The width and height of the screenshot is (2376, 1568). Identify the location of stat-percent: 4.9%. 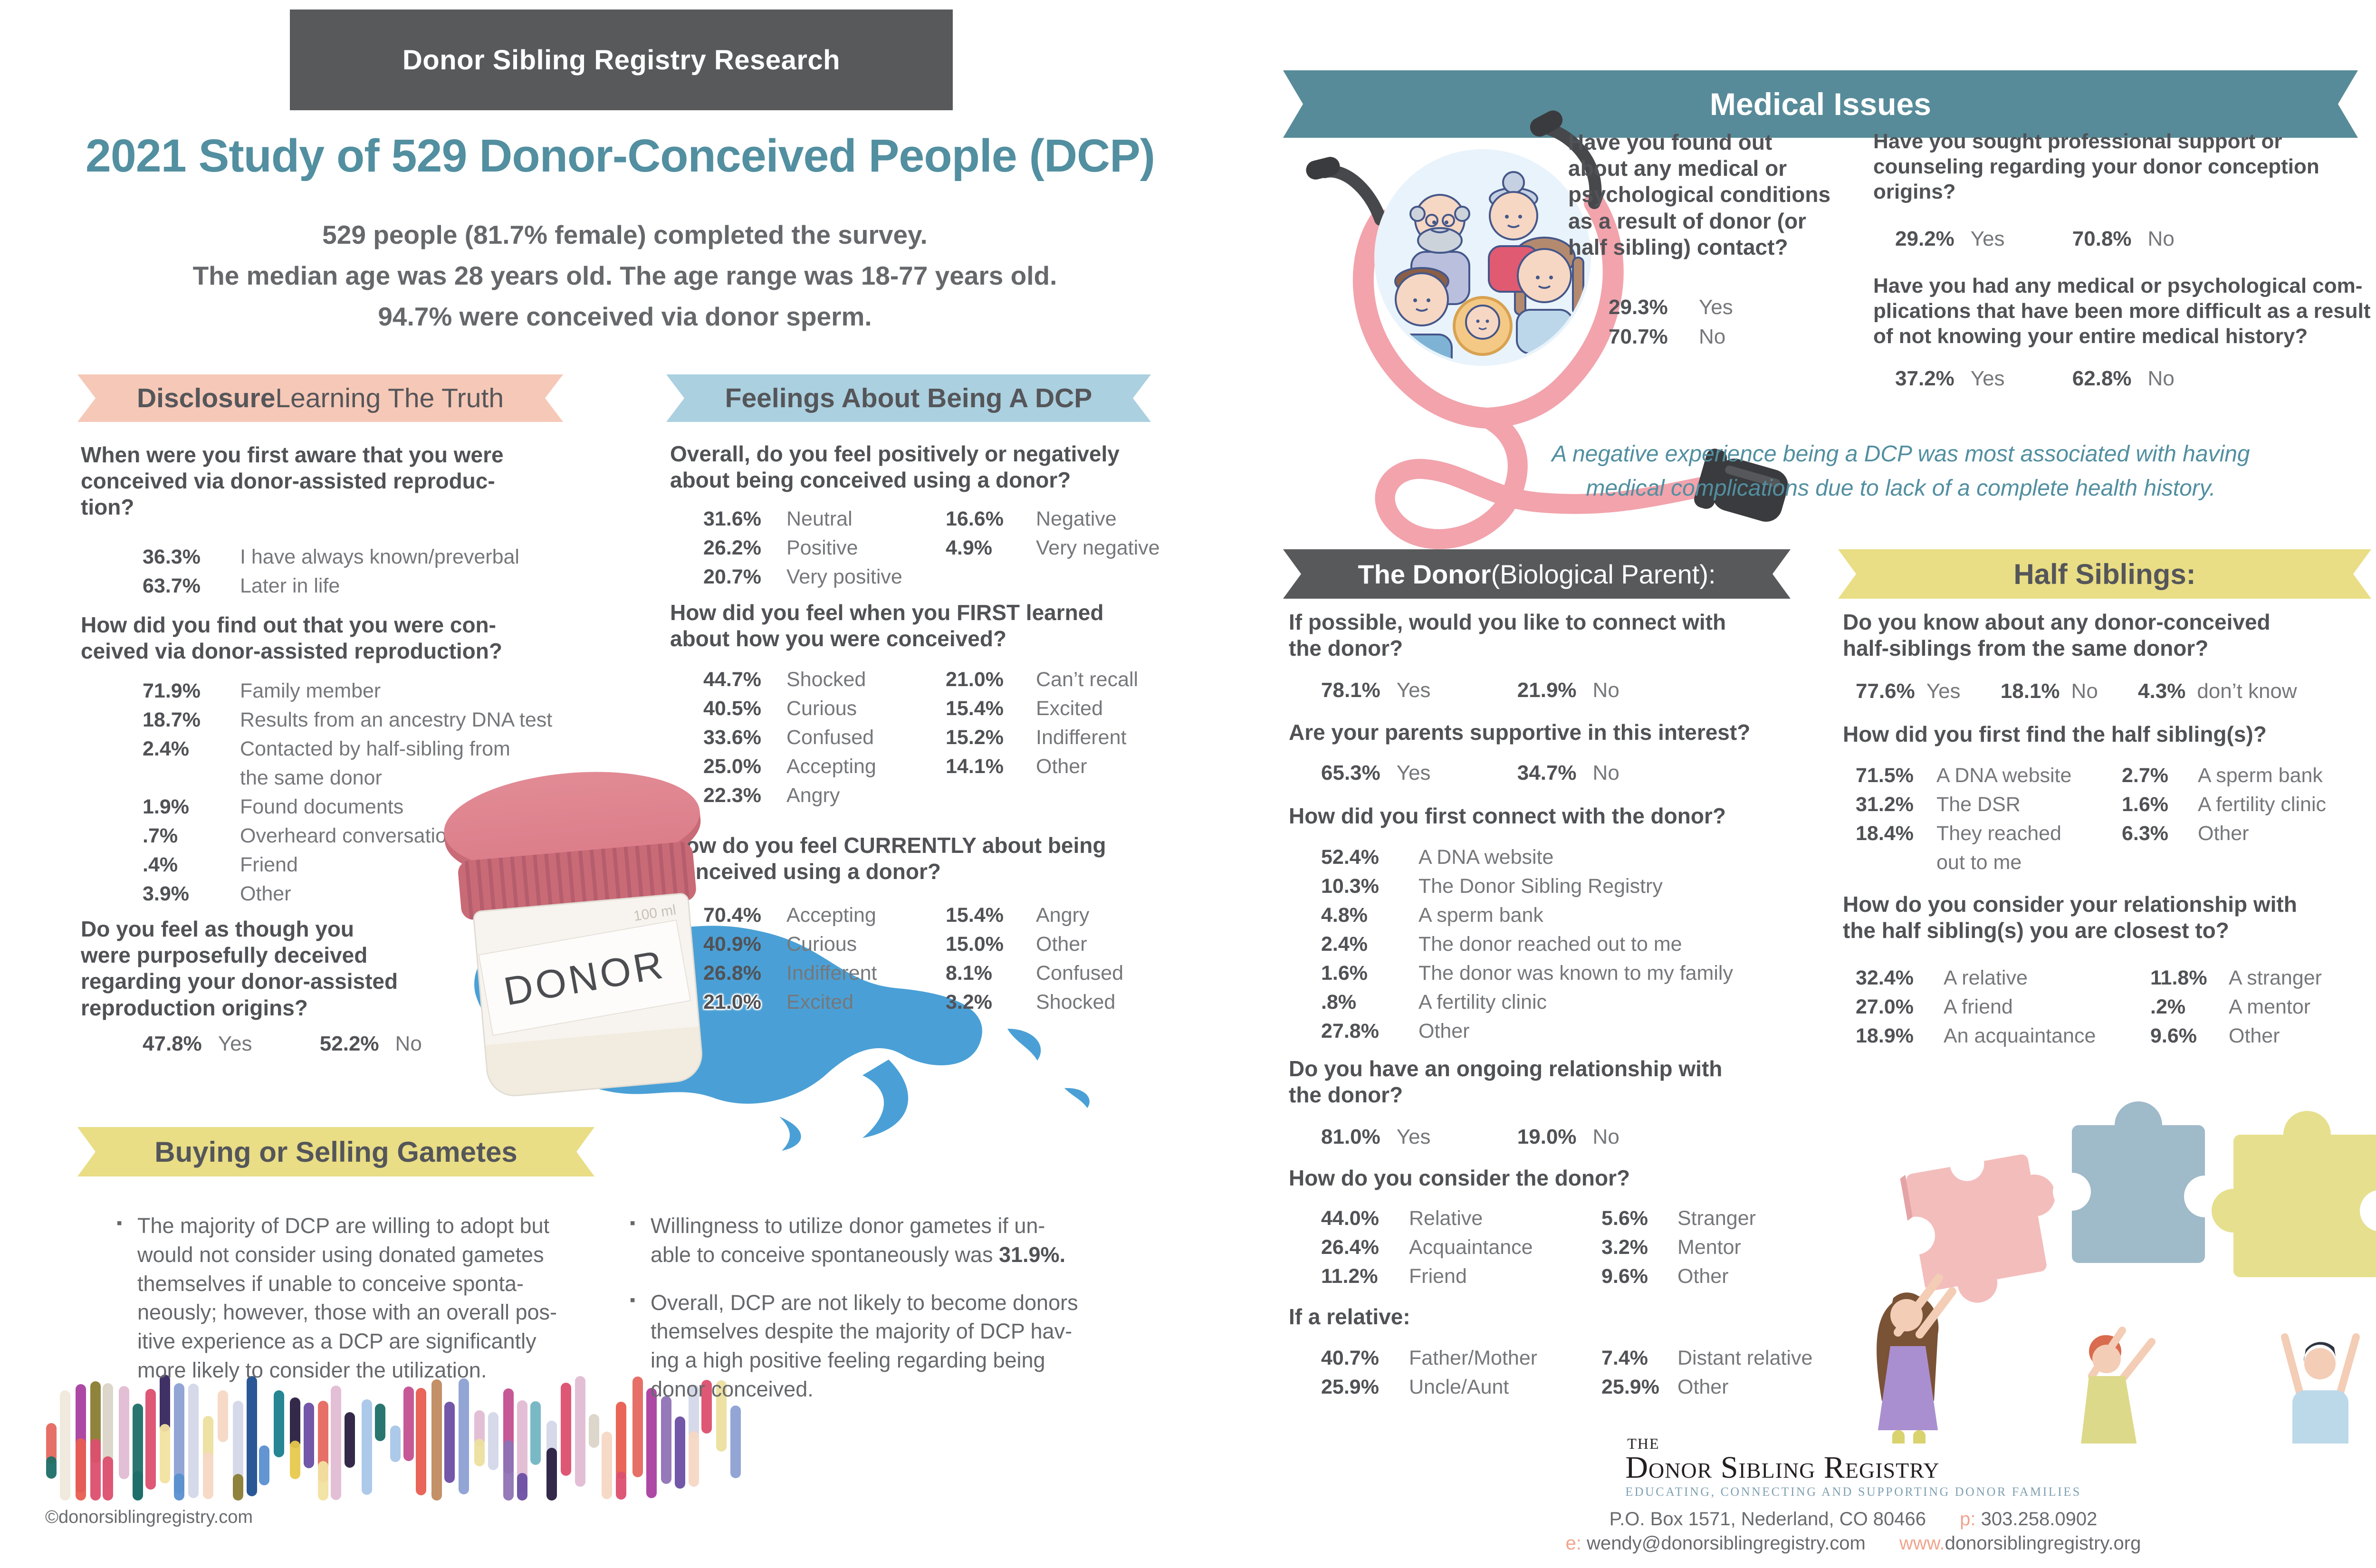
(969, 548).